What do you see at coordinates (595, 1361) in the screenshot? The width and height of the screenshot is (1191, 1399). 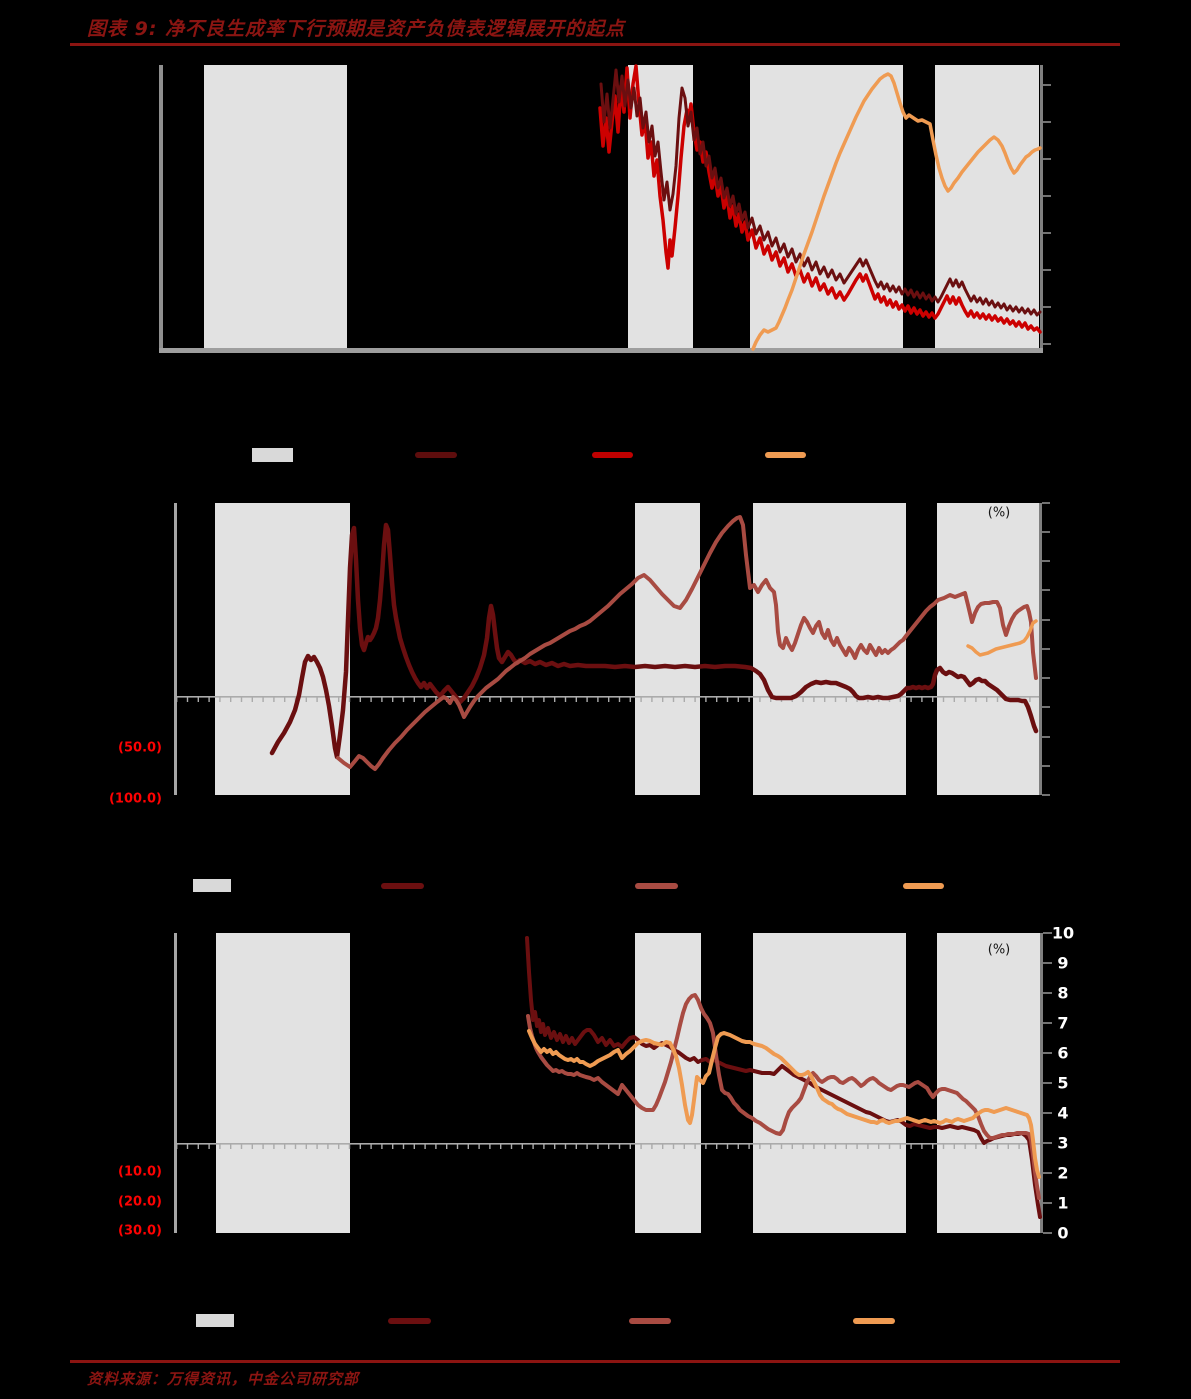 I see `footer-rule` at bounding box center [595, 1361].